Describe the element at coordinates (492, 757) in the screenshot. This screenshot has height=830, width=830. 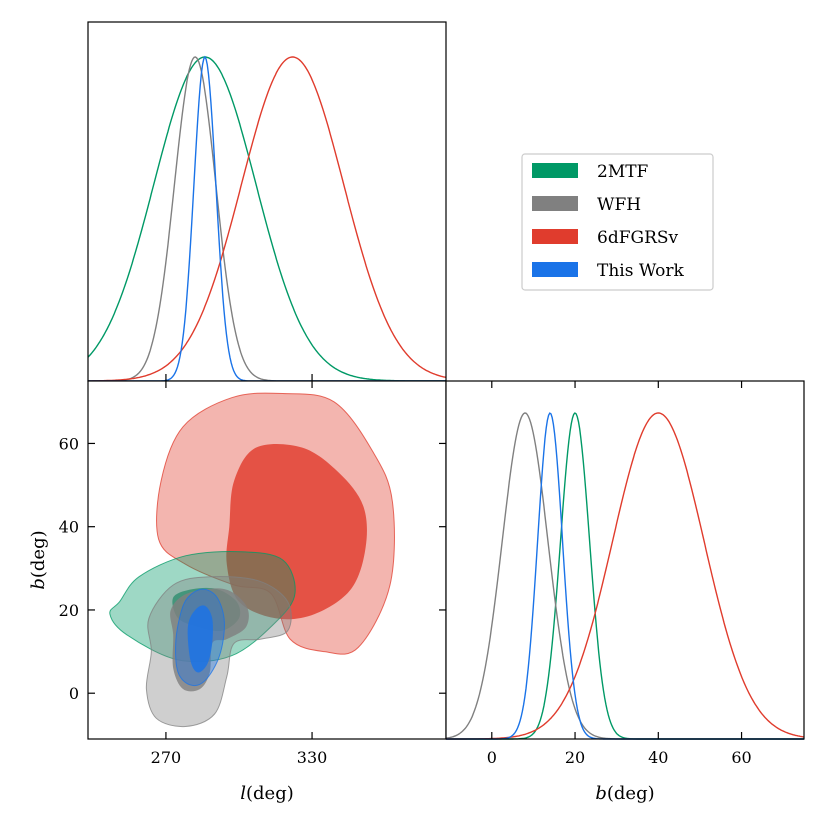
I see `b-marginal-tick-label-0: 0` at that location.